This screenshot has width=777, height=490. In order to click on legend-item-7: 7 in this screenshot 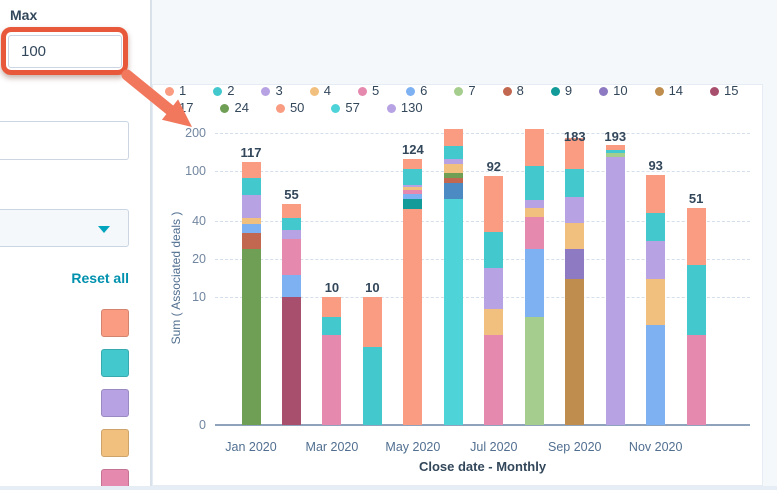, I will do `click(465, 90)`.